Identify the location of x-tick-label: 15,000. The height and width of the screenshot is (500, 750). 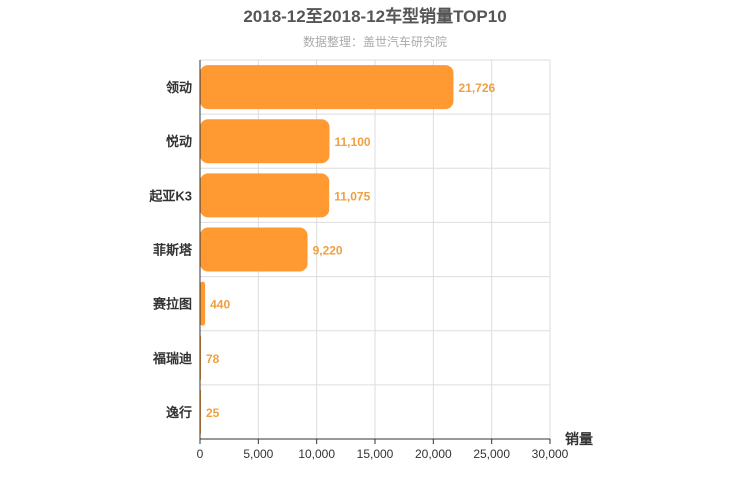
(375, 454).